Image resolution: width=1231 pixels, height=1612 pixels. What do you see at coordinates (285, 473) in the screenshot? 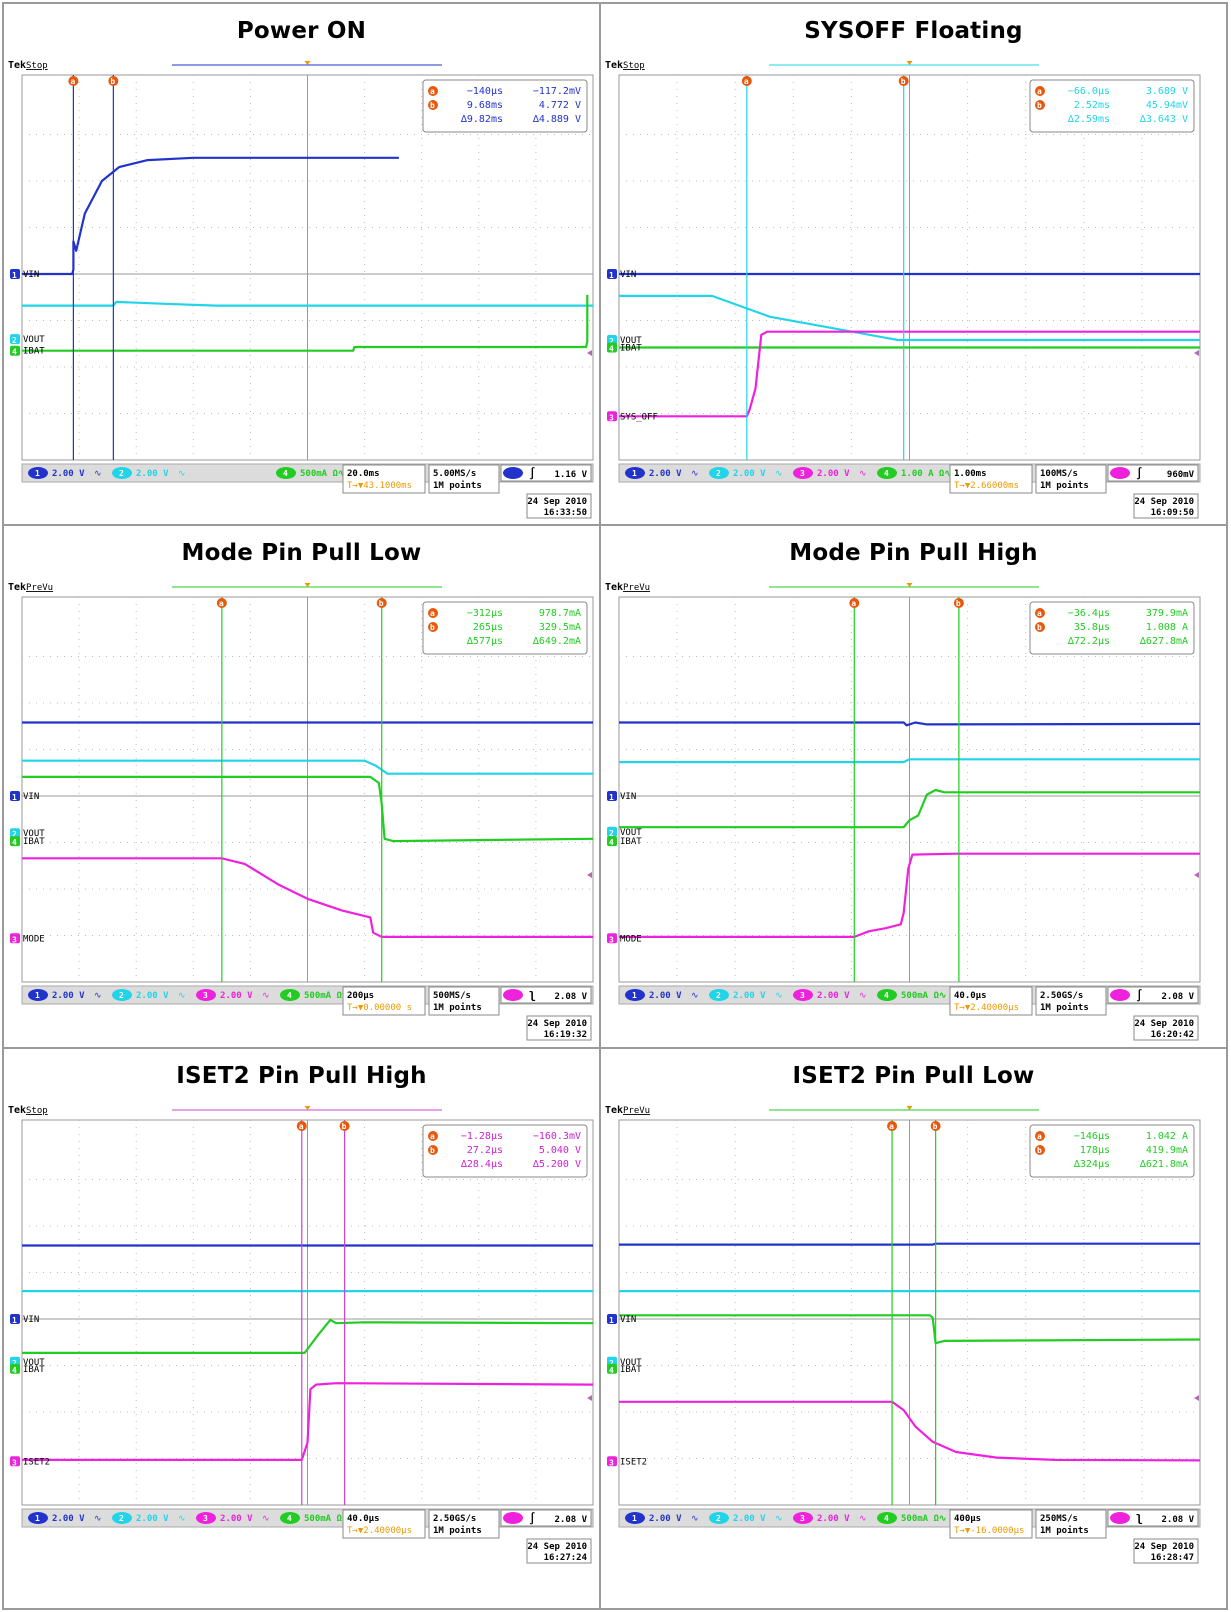
I see `channel-4-number: 4` at bounding box center [285, 473].